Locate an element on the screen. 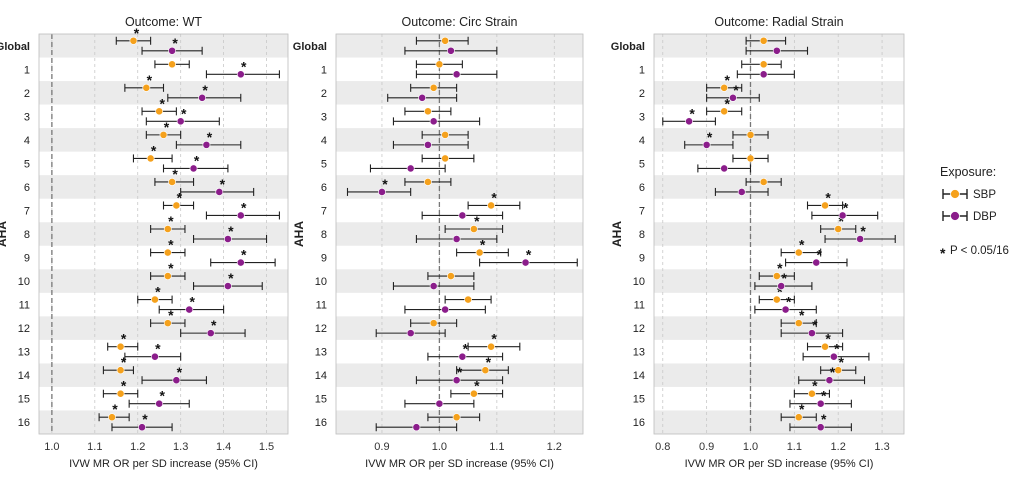 The width and height of the screenshot is (1030, 483). y-tick-label: 3 is located at coordinates (642, 117).